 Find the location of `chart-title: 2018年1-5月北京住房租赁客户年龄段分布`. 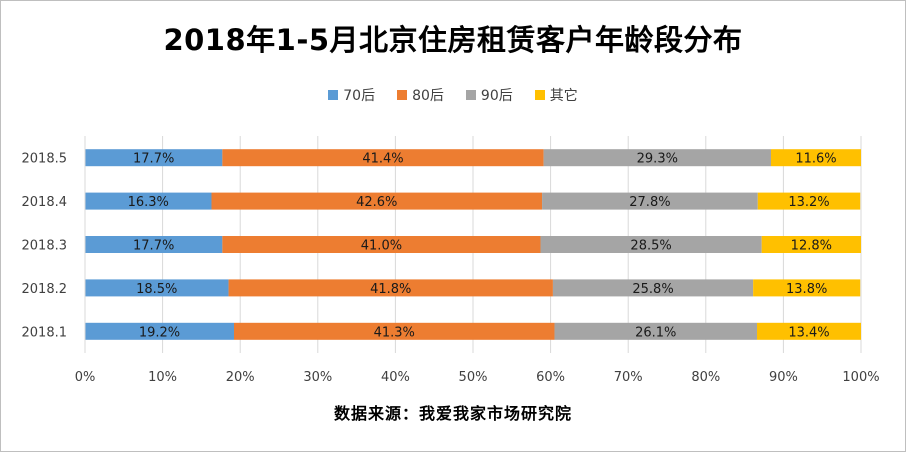

chart-title: 2018年1-5月北京住房租赁客户年龄段分布 is located at coordinates (453, 40).